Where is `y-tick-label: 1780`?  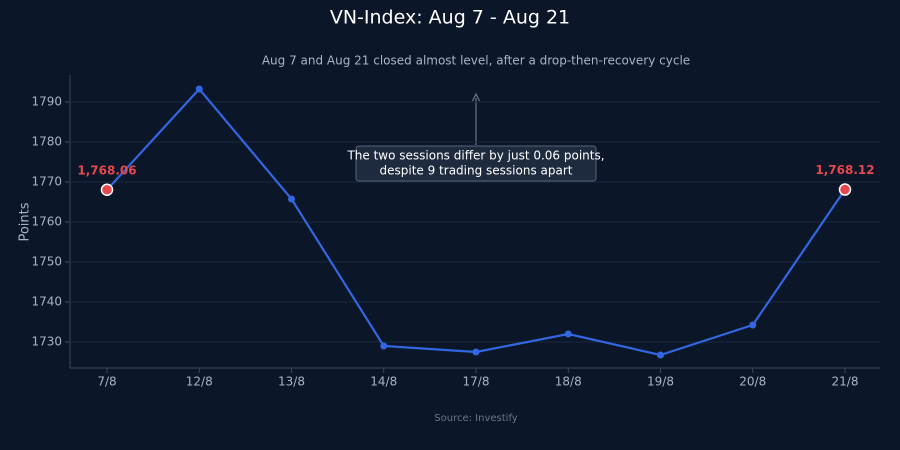
y-tick-label: 1780 is located at coordinates (46, 142).